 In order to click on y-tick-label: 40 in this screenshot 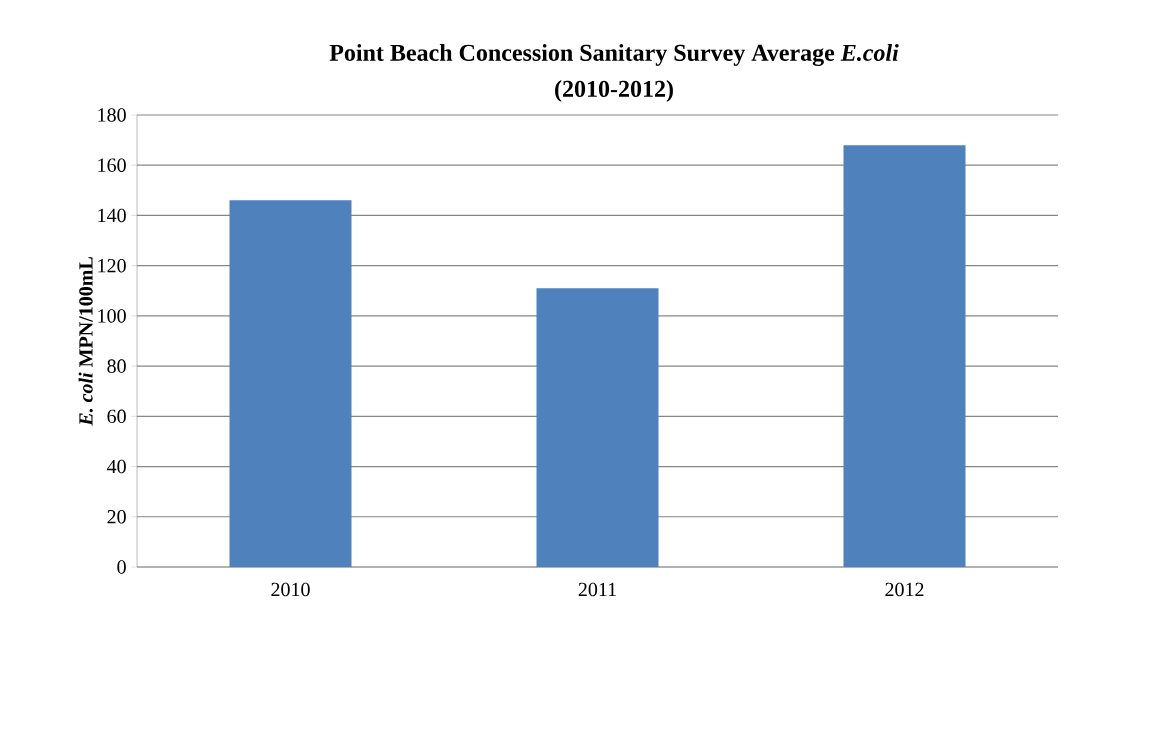, I will do `click(116, 466)`.